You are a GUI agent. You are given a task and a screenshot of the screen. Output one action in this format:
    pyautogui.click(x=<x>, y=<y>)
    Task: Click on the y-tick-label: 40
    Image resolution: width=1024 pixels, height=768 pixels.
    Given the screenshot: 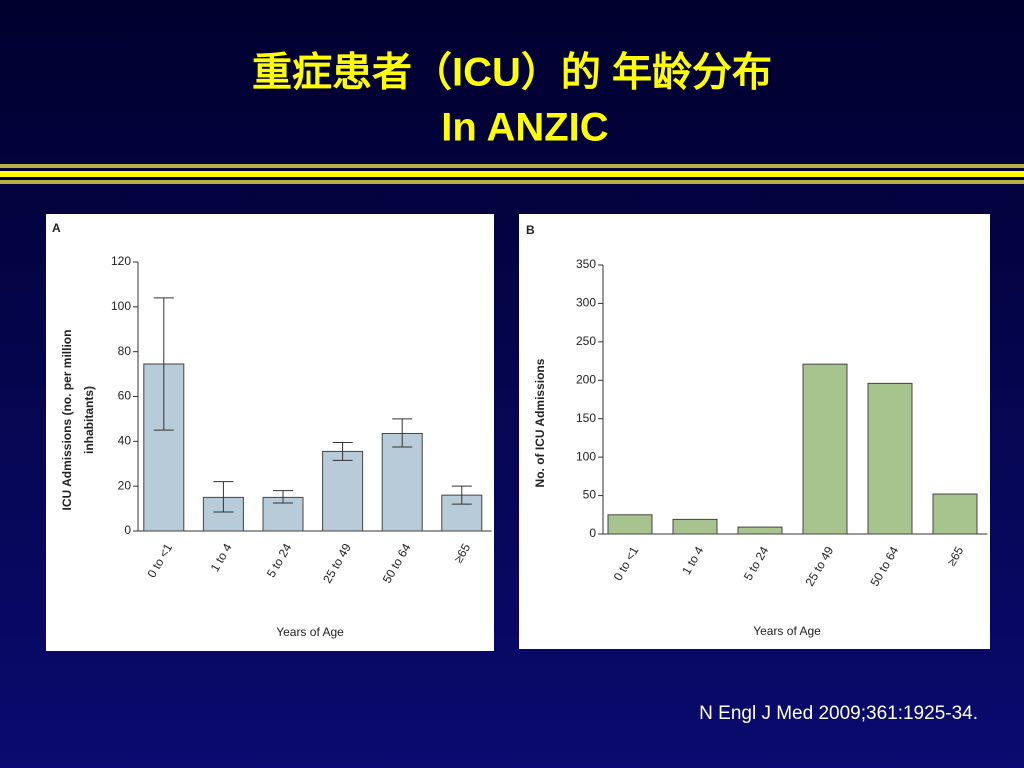 What is the action you would take?
    pyautogui.click(x=125, y=441)
    